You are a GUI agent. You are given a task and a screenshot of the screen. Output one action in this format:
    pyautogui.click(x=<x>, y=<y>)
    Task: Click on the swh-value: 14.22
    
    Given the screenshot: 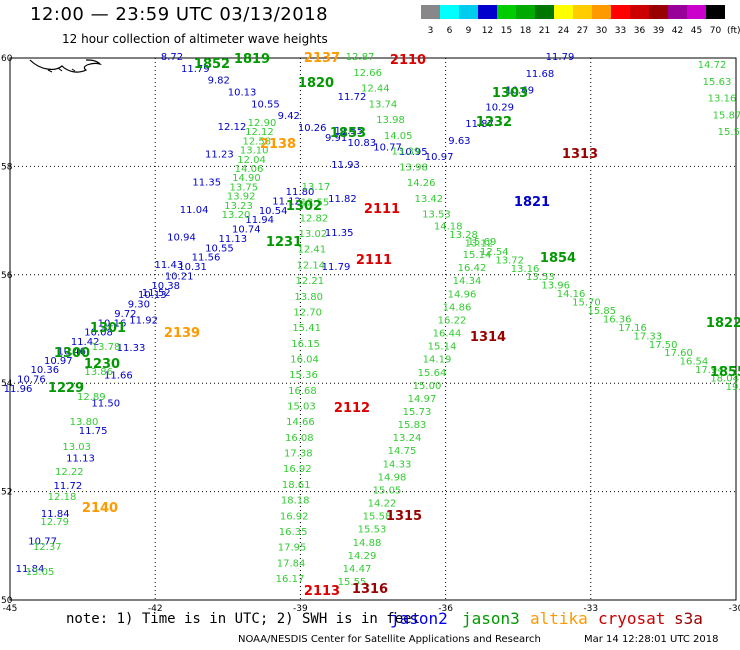 What is the action you would take?
    pyautogui.click(x=382, y=504)
    